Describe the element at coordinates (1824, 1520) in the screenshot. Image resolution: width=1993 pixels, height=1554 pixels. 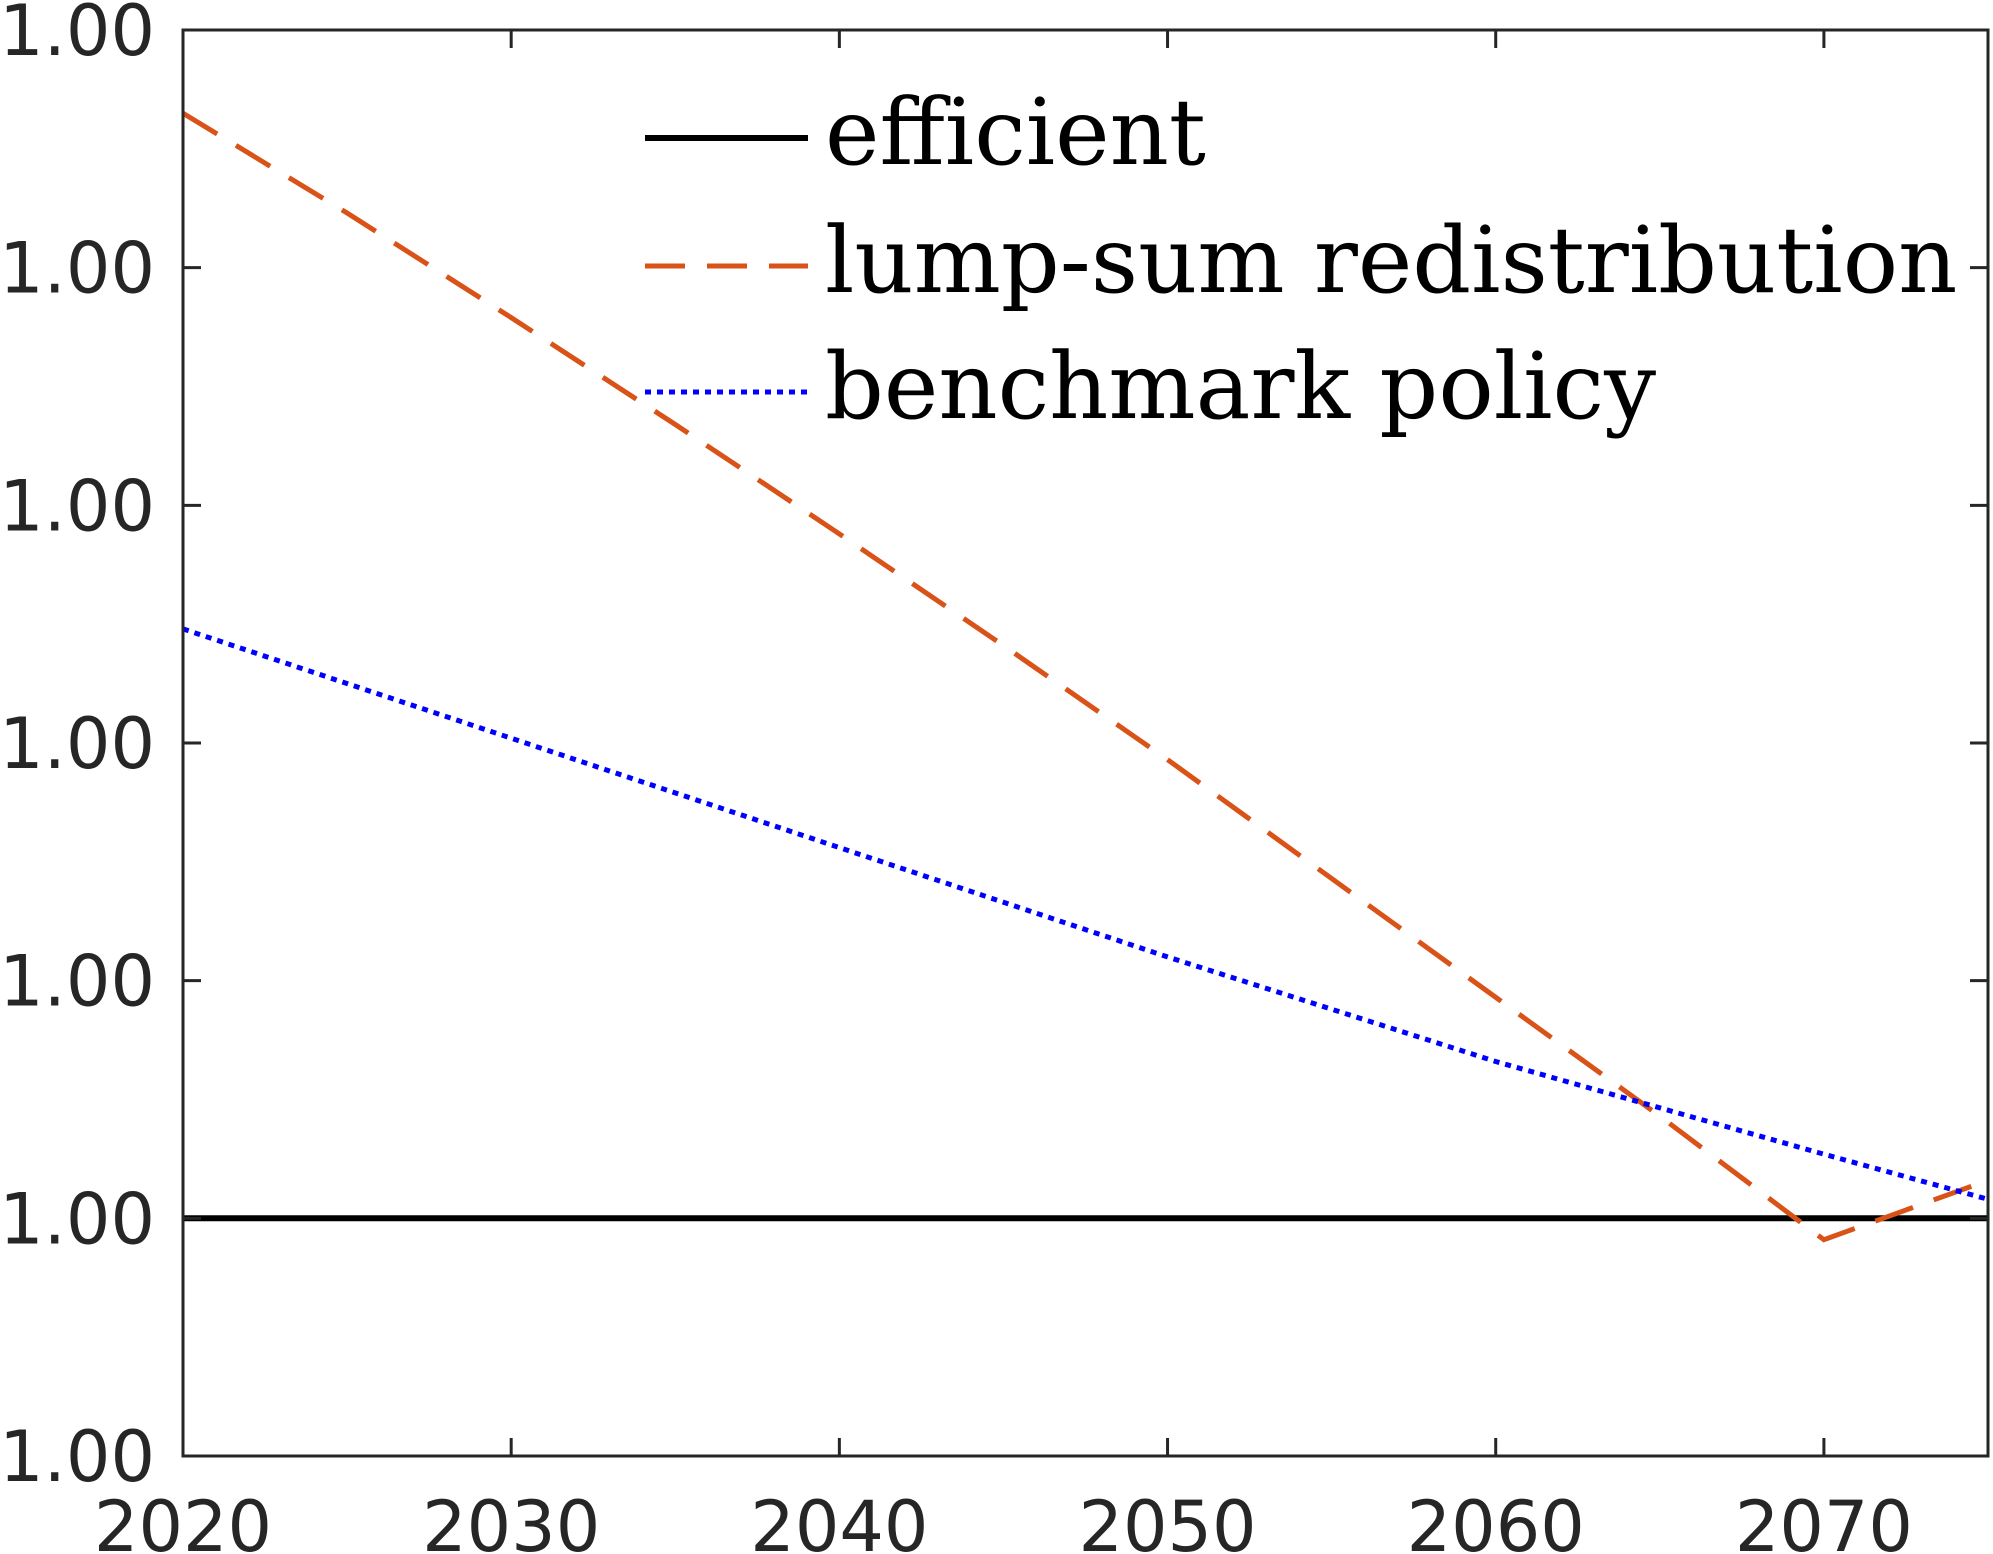
I see `x-tick-label: 2070` at that location.